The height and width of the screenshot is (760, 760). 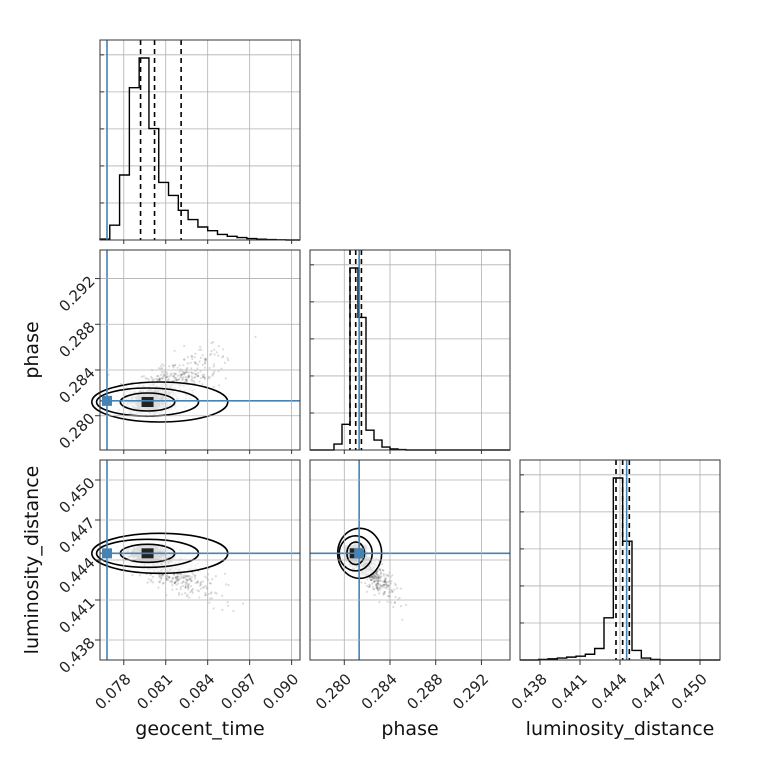 What do you see at coordinates (196, 691) in the screenshot?
I see `x-tick-label: 0.084` at bounding box center [196, 691].